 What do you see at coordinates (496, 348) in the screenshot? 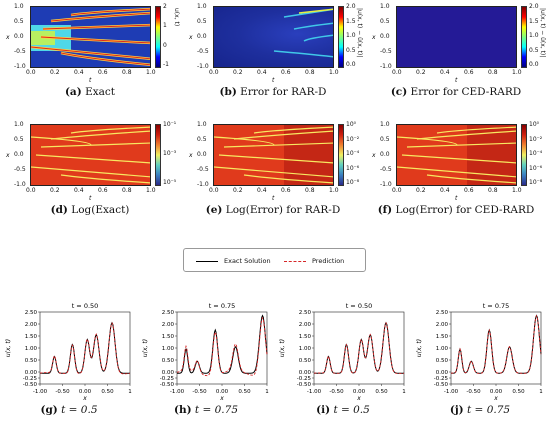
I see `plot-frame` at bounding box center [496, 348].